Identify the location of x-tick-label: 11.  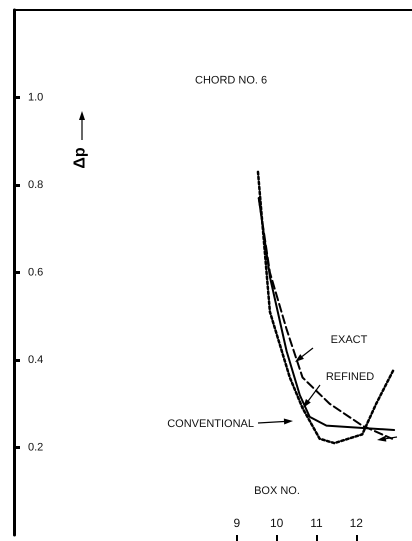
(317, 523).